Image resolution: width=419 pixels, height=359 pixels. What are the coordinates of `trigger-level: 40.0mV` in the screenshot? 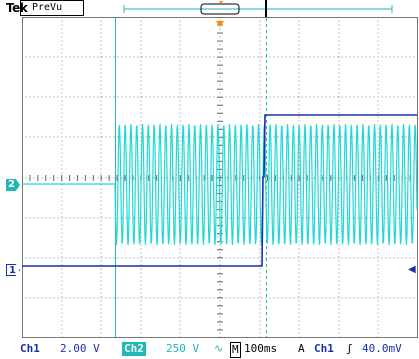 It's located at (382, 348).